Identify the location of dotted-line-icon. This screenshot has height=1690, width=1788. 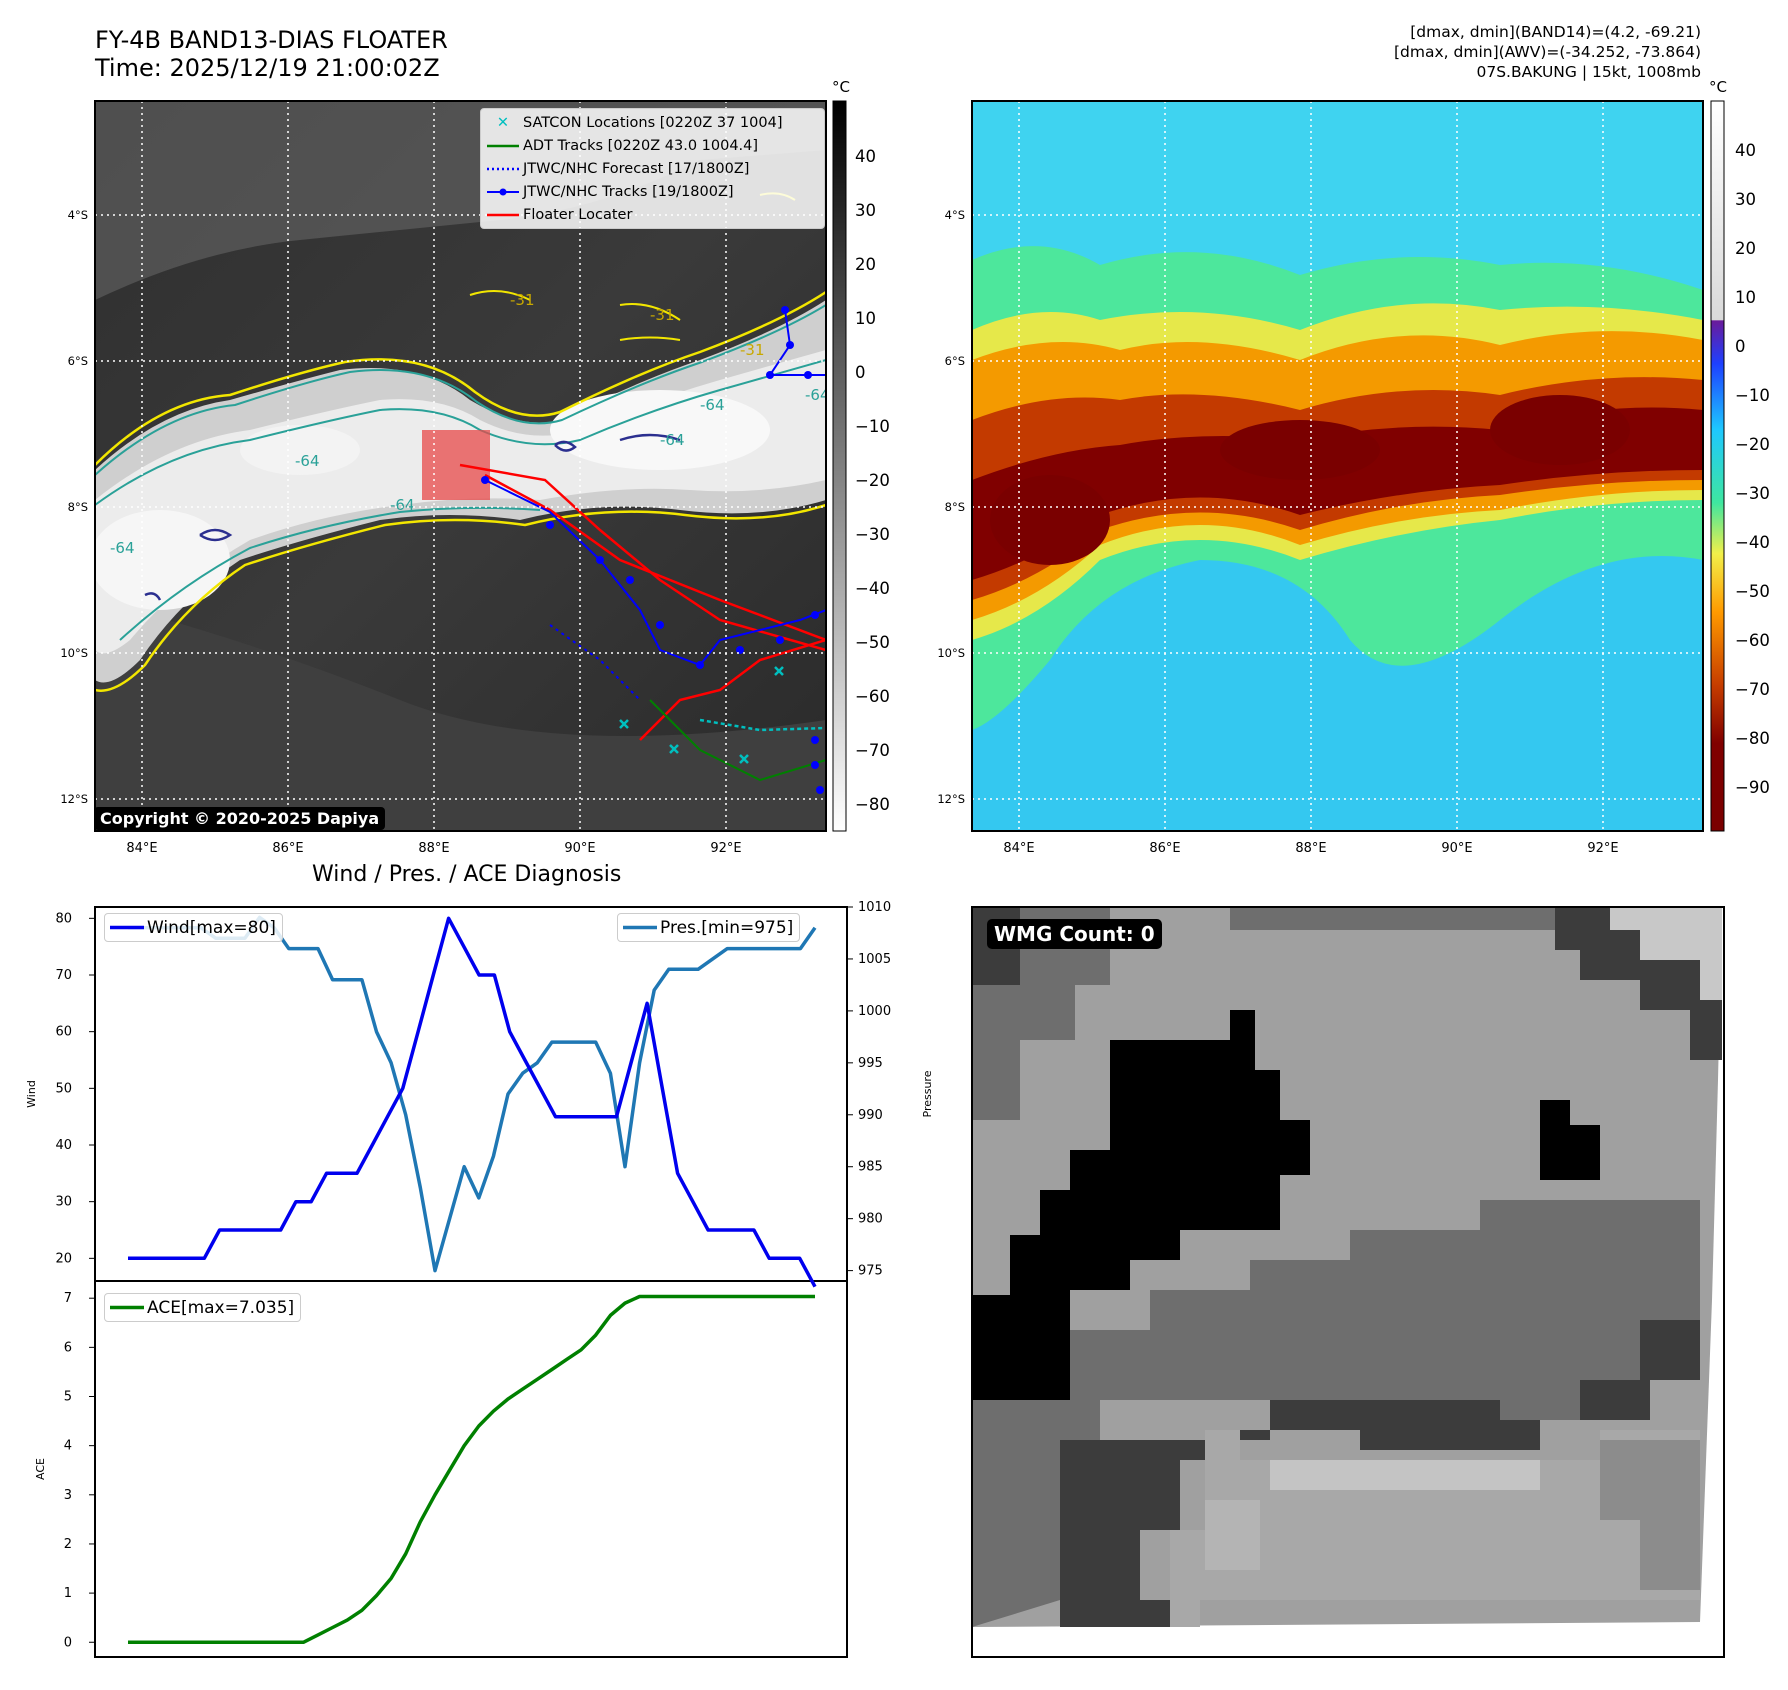
(503, 169).